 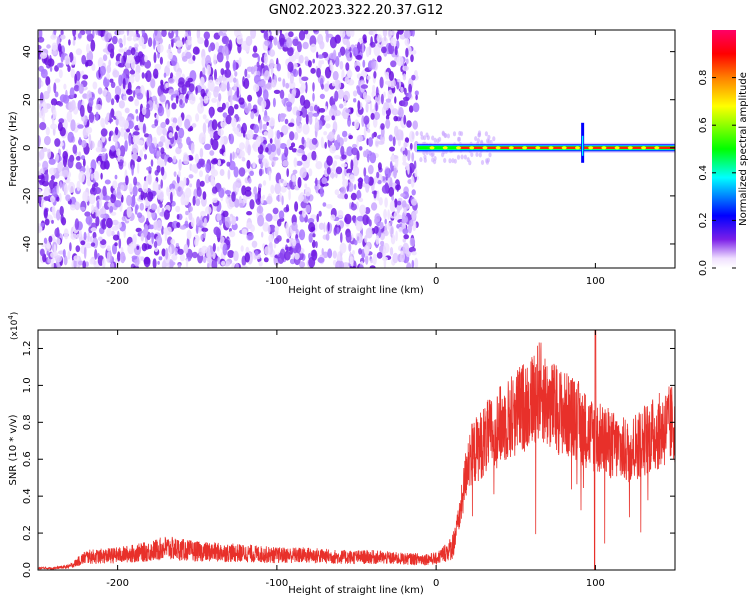 I want to click on y-tick-label: 20, so click(x=27, y=99).